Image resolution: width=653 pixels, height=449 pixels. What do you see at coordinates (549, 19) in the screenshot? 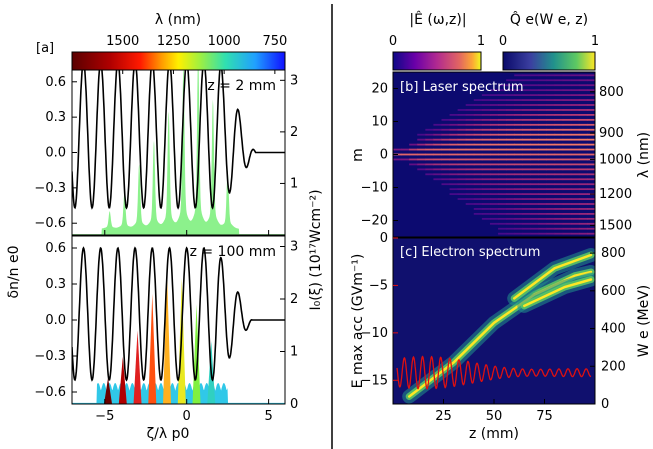
I see `charge-colorbar-label: Q̂ e(W e, z)` at bounding box center [549, 19].